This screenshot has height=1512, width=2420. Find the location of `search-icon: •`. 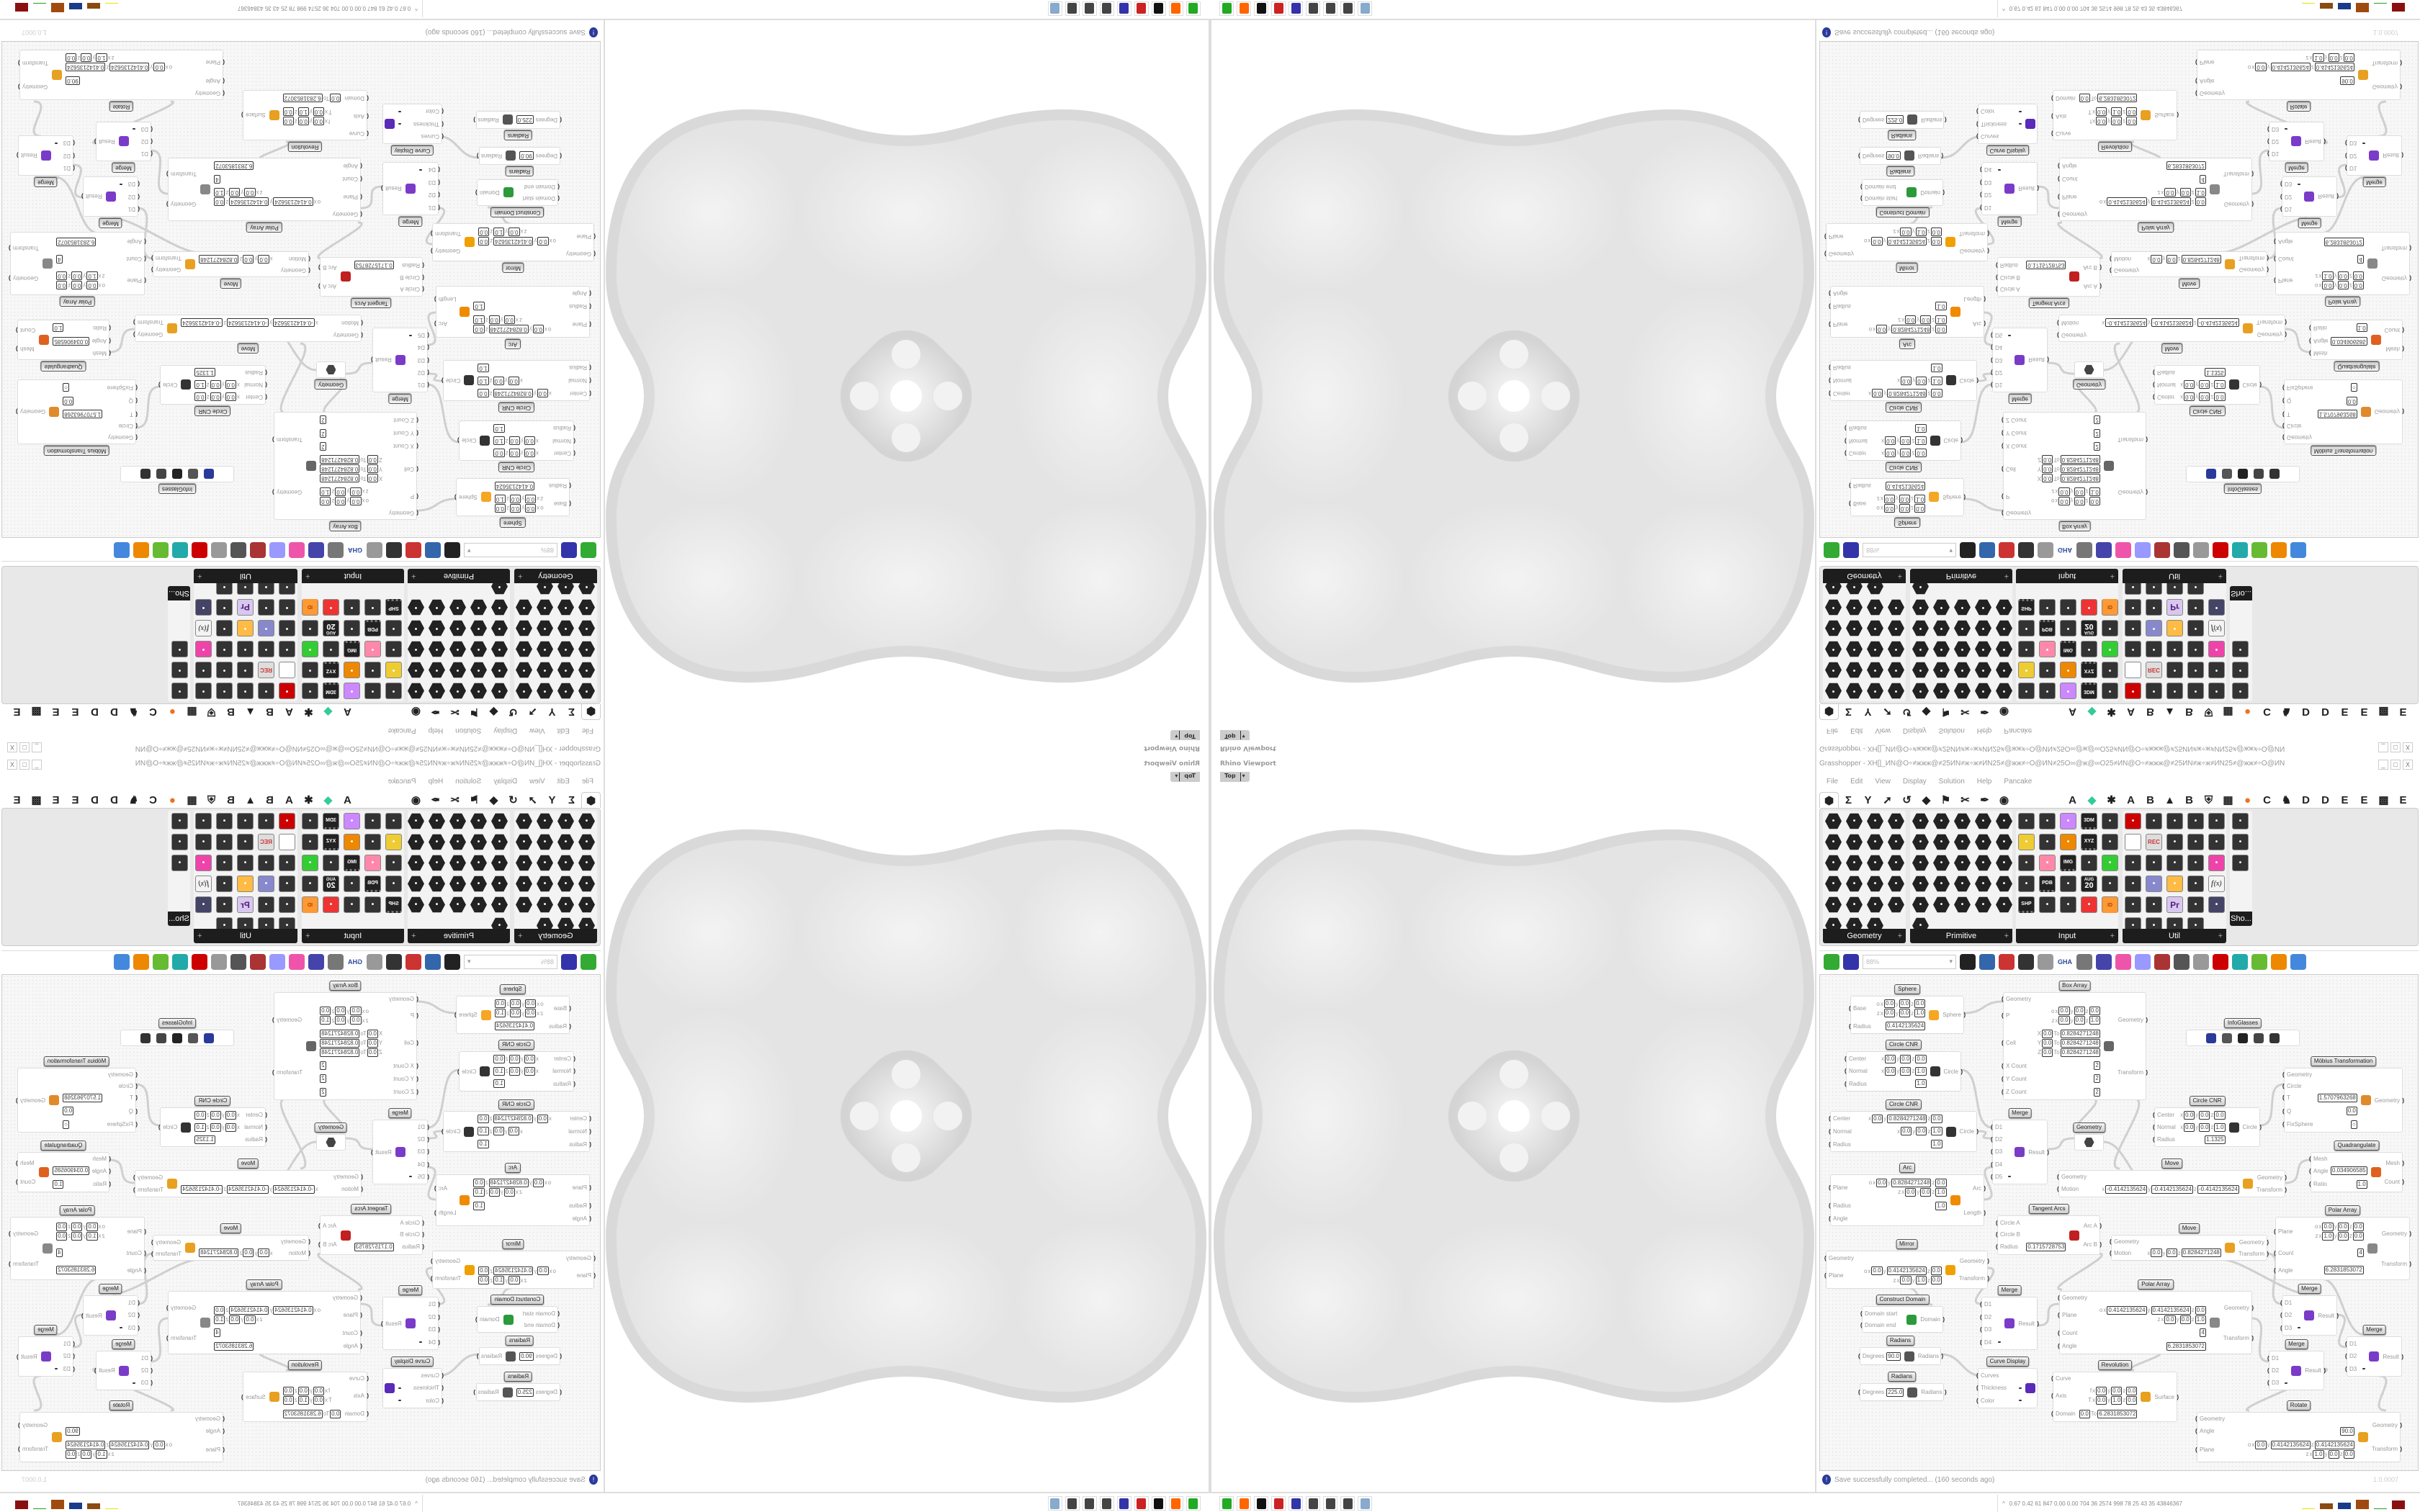

search-icon: • is located at coordinates (2174, 670).